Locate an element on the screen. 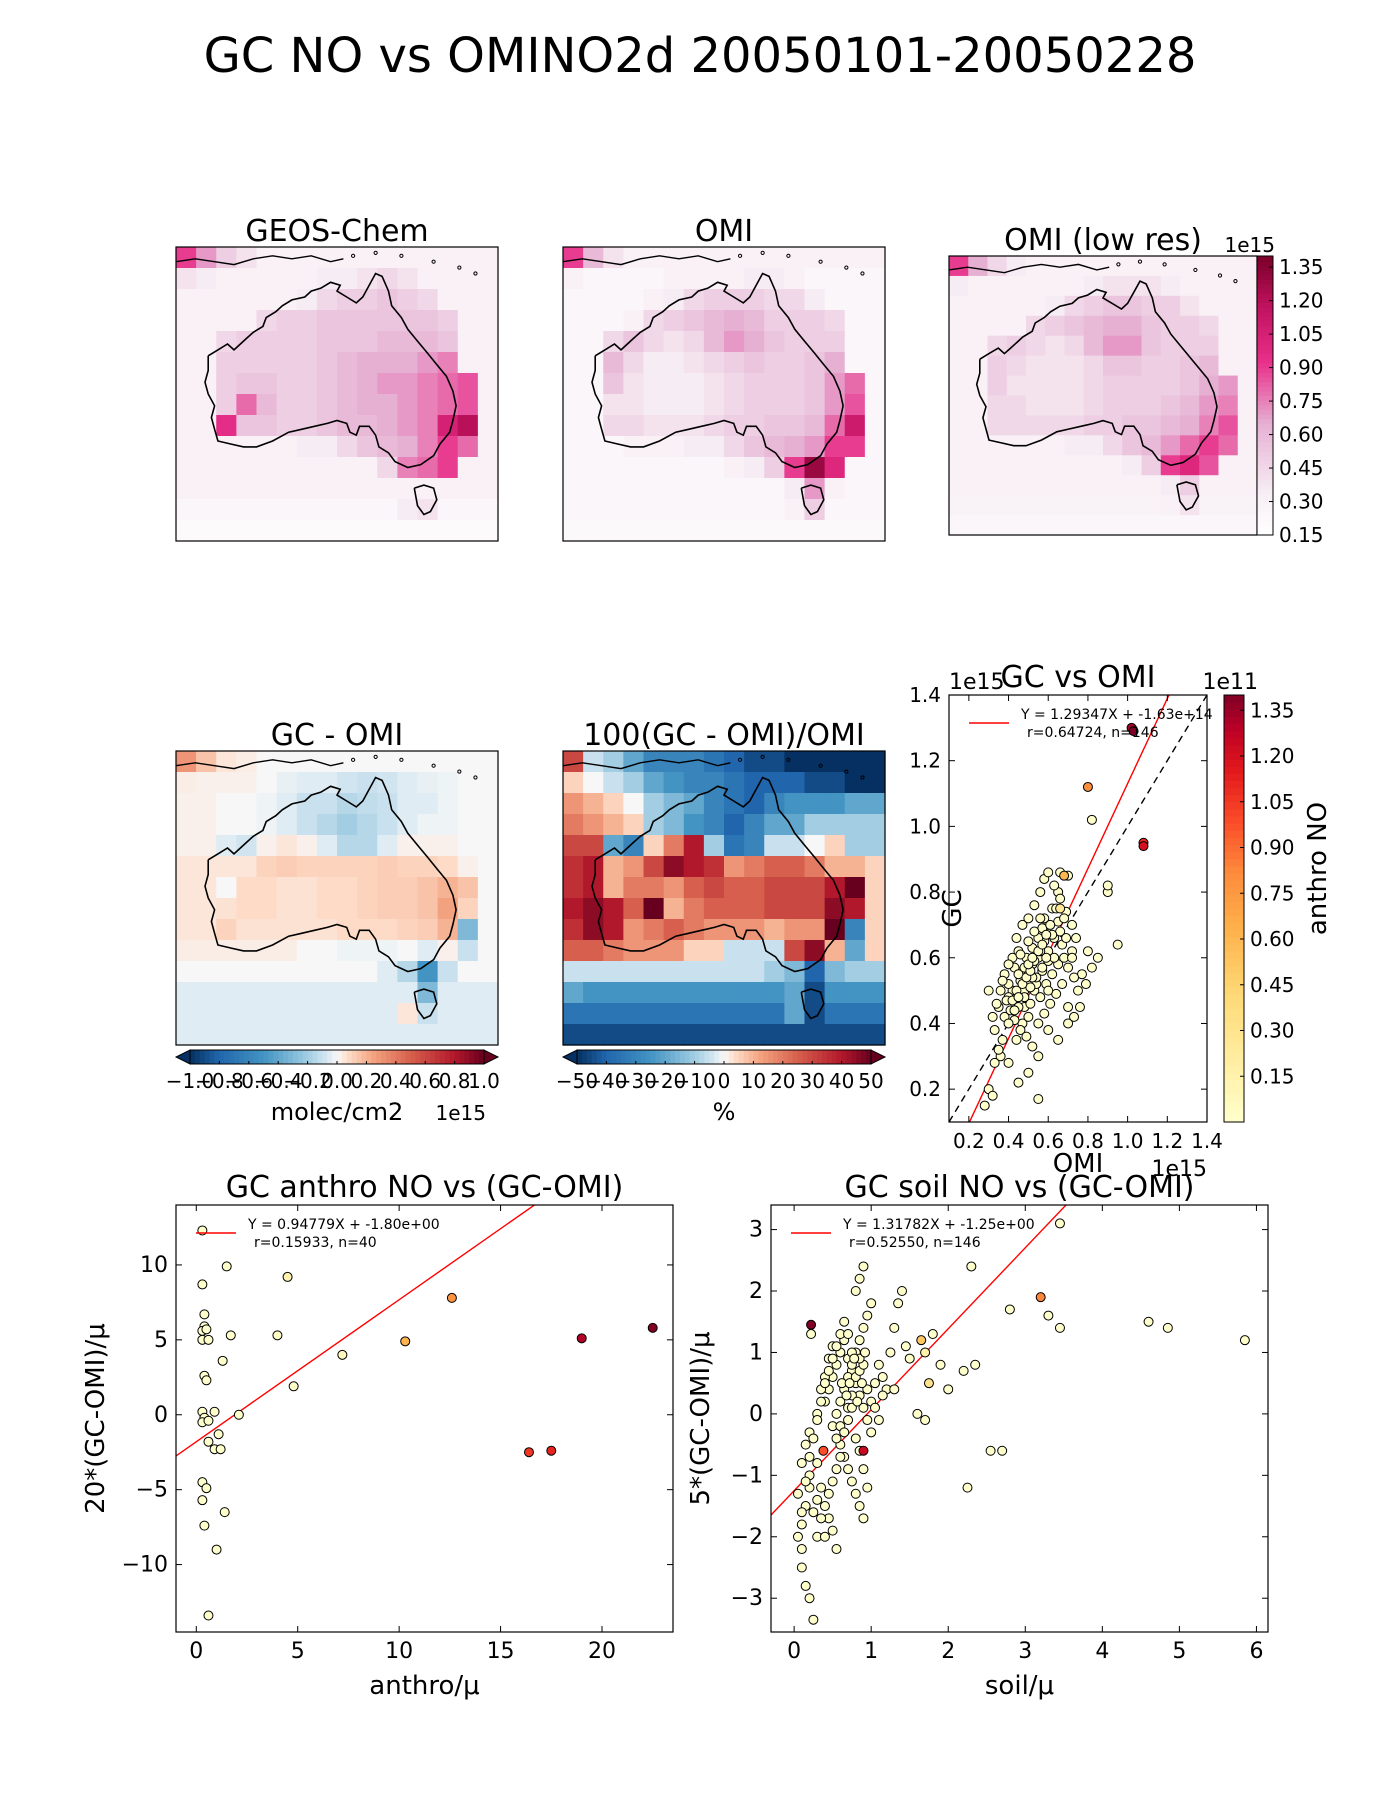 This screenshot has height=1800, width=1400. gc-vs-omi-colorbar-tick-label: 0.15 is located at coordinates (1272, 1076).